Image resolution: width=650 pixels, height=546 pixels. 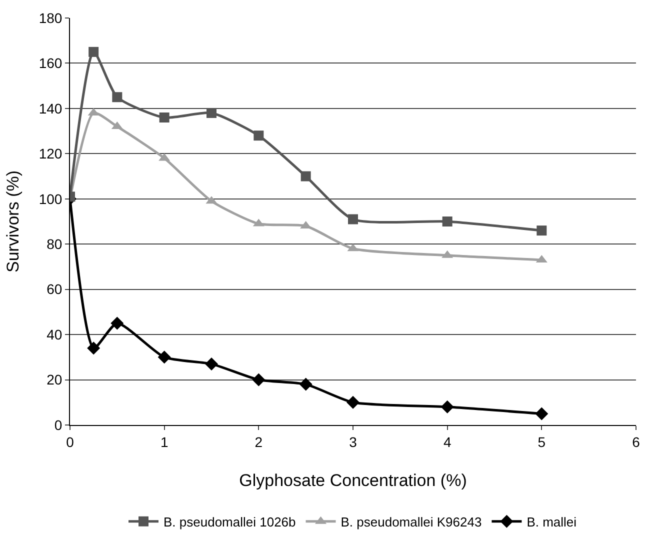 What do you see at coordinates (54, 334) in the screenshot?
I see `y-tick-label: 40` at bounding box center [54, 334].